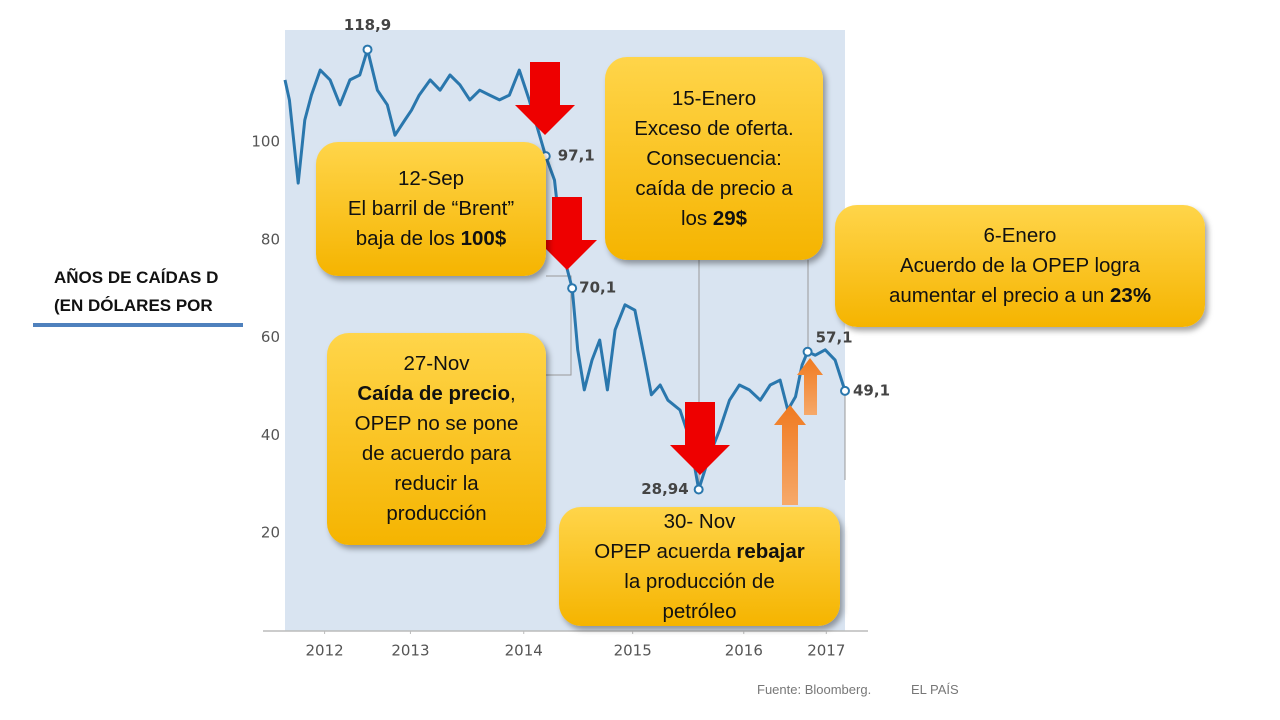 The width and height of the screenshot is (1280, 720). I want to click on callout-text: Exceso de oferta., so click(714, 128).